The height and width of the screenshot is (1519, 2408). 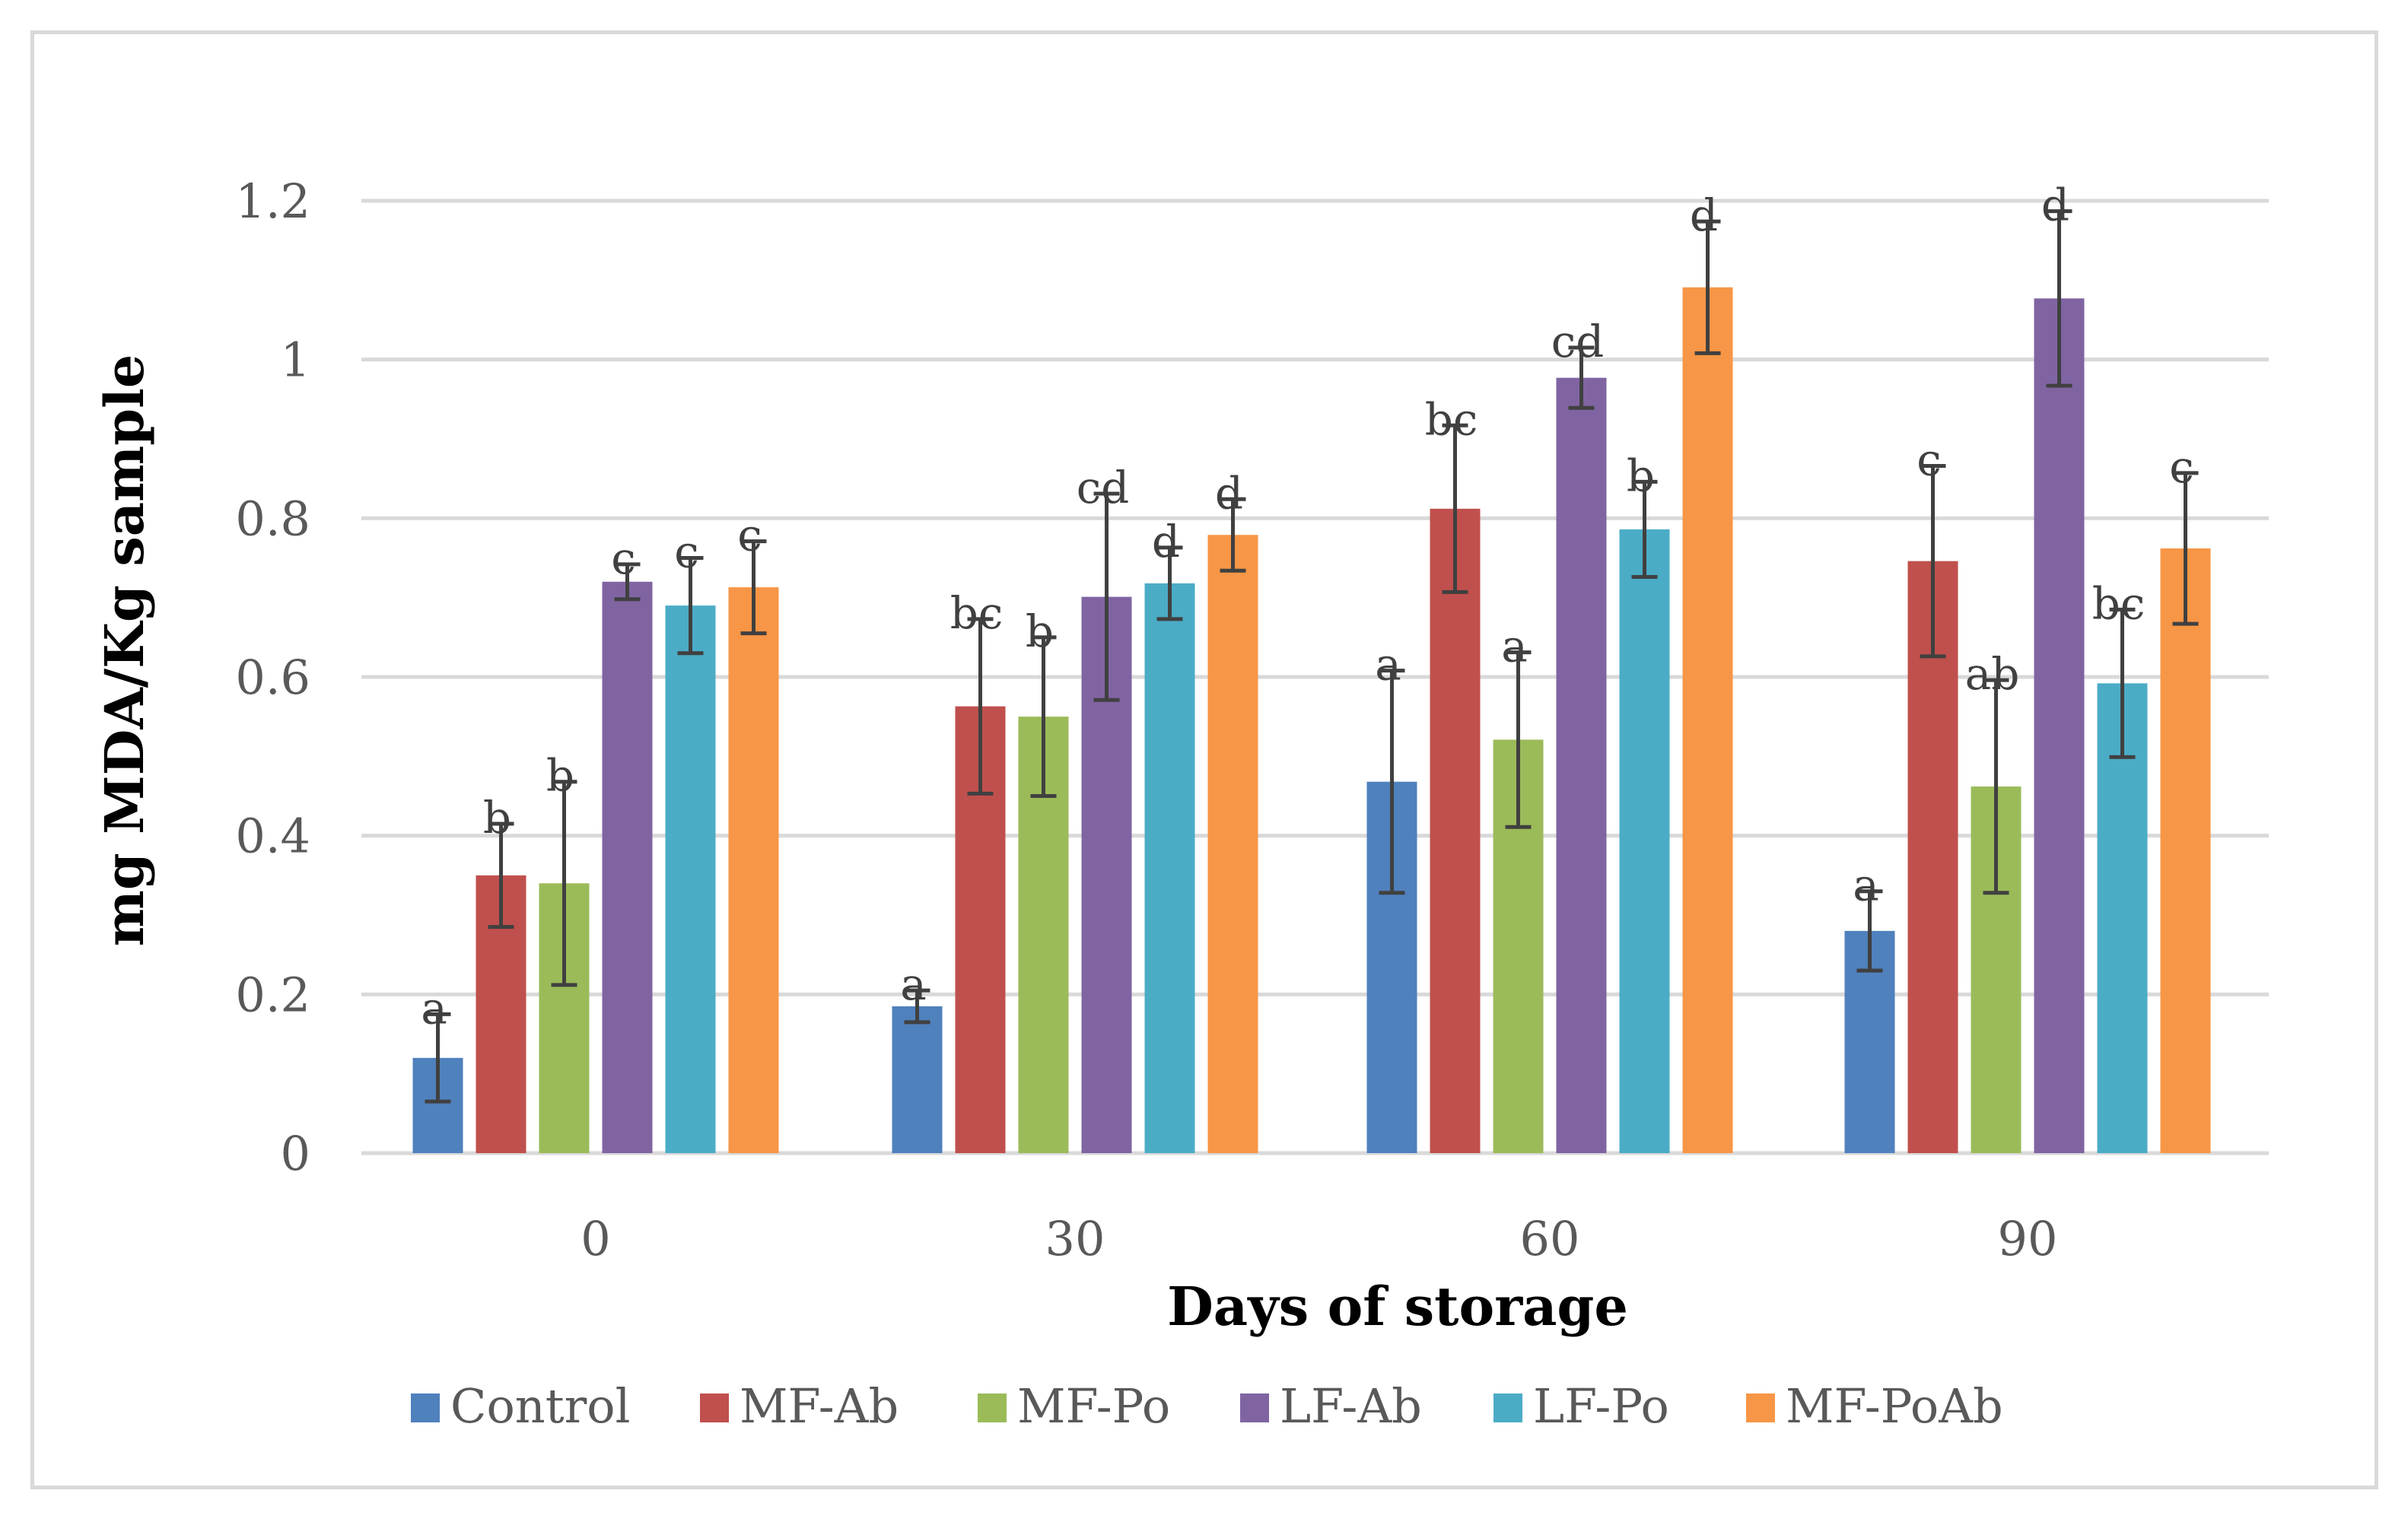 I want to click on significance-letter: ab, so click(x=1992, y=674).